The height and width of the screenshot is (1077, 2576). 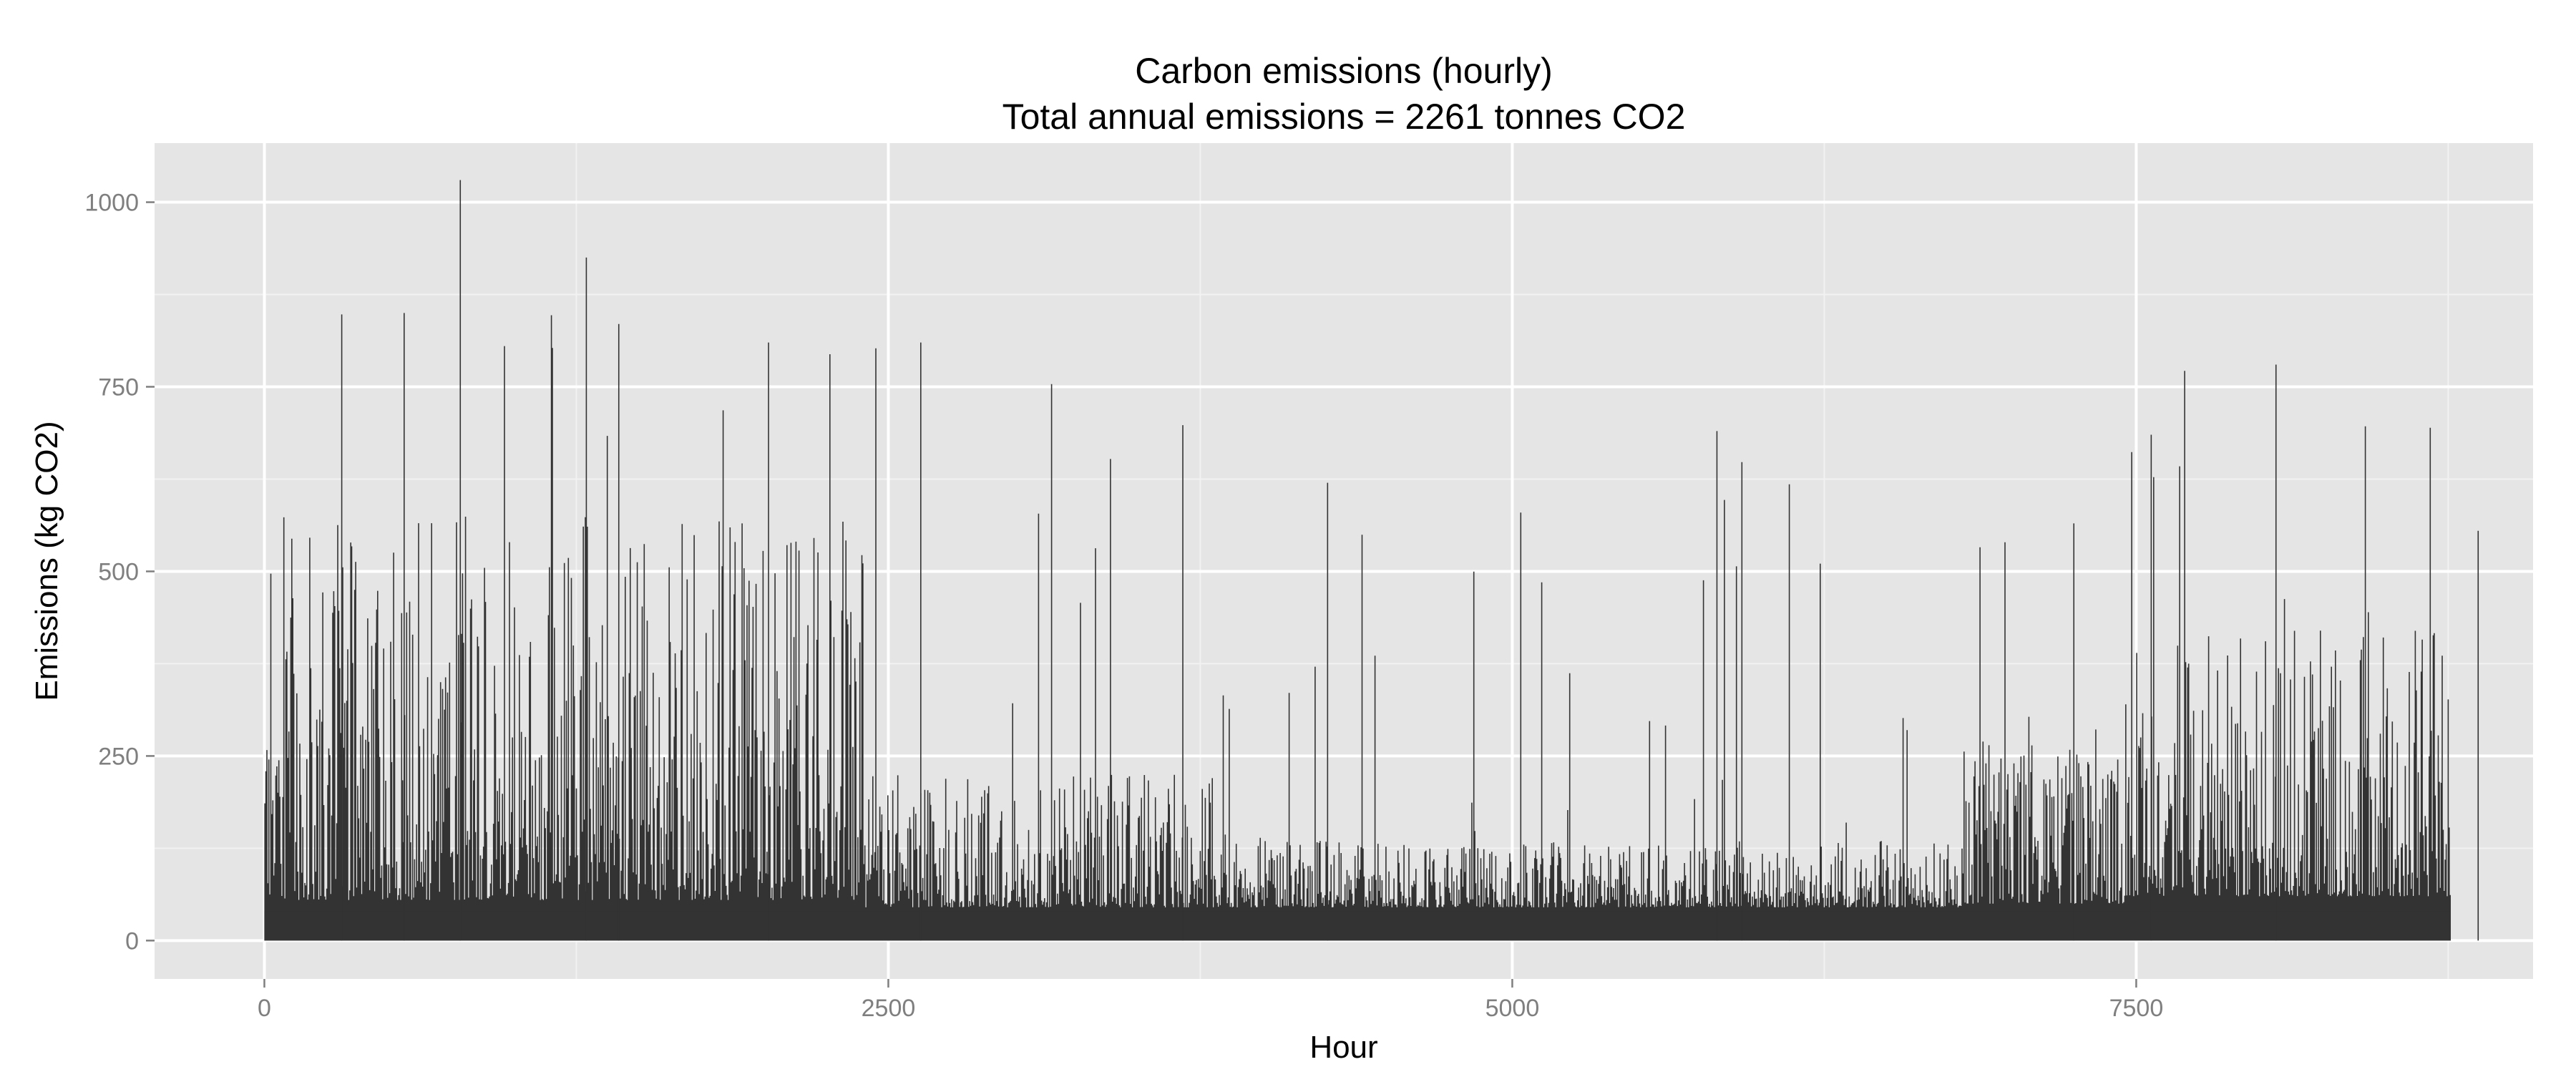 What do you see at coordinates (1210, 1000) in the screenshot?
I see `x-axis: 0 2500 5000 7500` at bounding box center [1210, 1000].